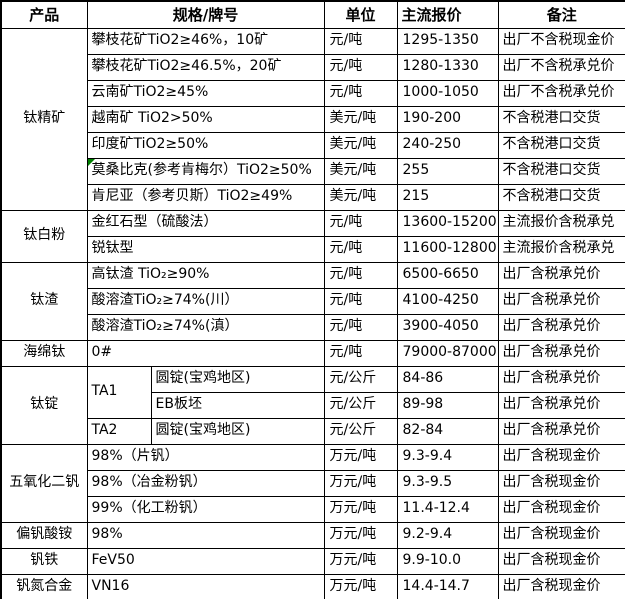 The height and width of the screenshot is (599, 625). I want to click on table-row: 钛白粉 金红石型（硫酸法） 元/吨 13600-15200 主流报价含税承兑, so click(312, 236).